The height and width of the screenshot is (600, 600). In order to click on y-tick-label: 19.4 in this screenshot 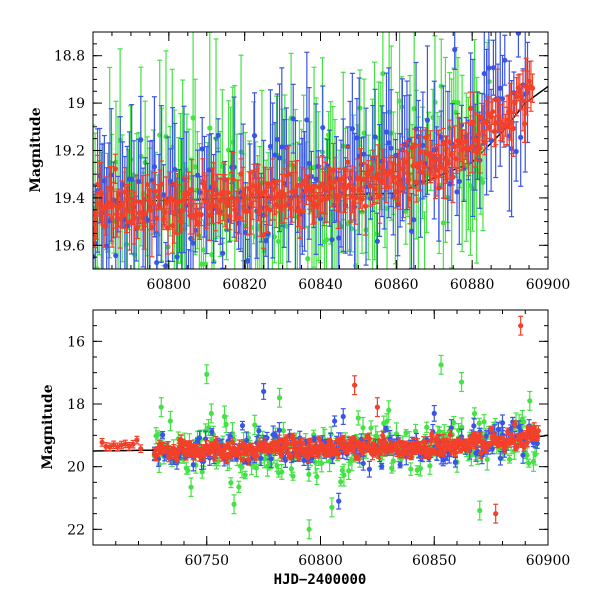, I will do `click(69, 199)`.